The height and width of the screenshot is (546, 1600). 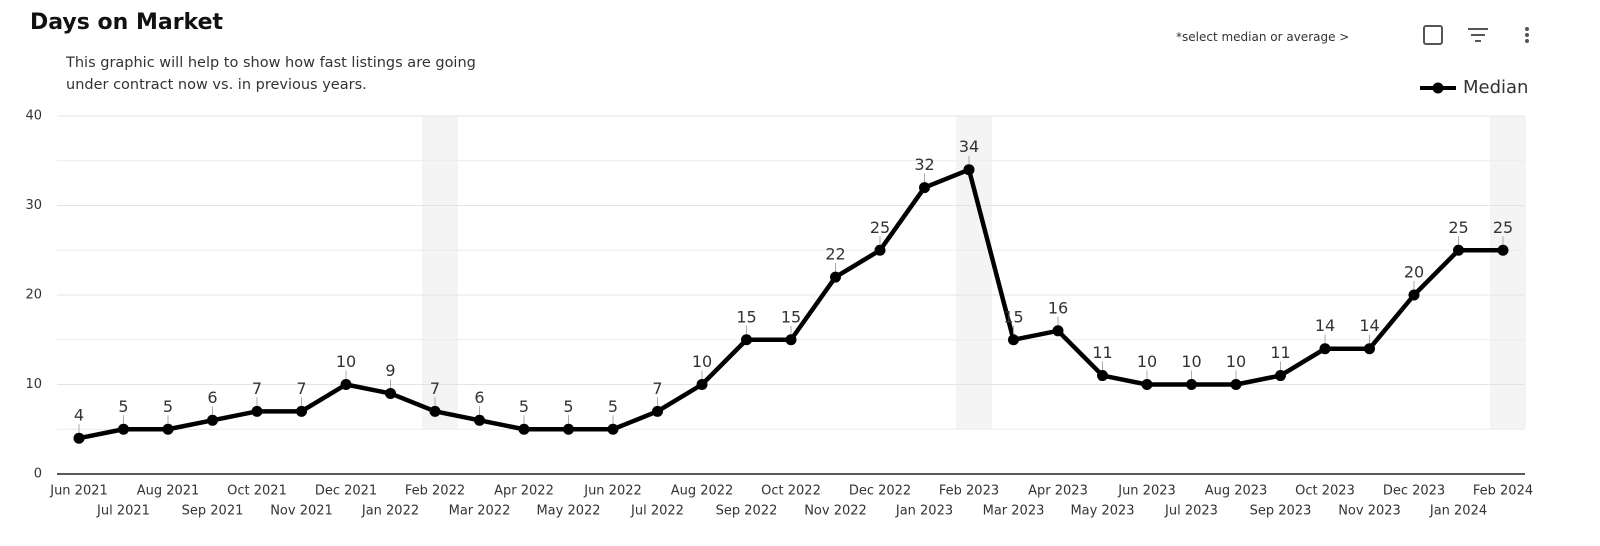 What do you see at coordinates (480, 511) in the screenshot?
I see `x-tick-label: Mar 2022` at bounding box center [480, 511].